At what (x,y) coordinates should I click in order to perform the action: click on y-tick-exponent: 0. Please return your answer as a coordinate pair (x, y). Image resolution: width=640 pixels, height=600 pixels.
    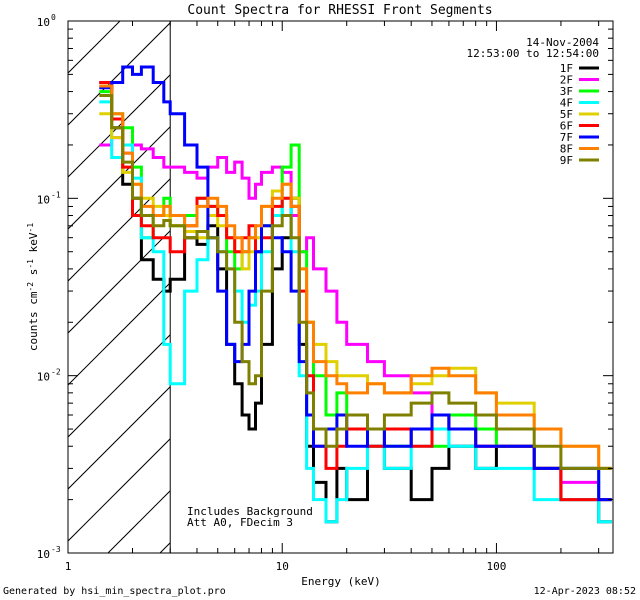
    Looking at the image, I should click on (53, 17).